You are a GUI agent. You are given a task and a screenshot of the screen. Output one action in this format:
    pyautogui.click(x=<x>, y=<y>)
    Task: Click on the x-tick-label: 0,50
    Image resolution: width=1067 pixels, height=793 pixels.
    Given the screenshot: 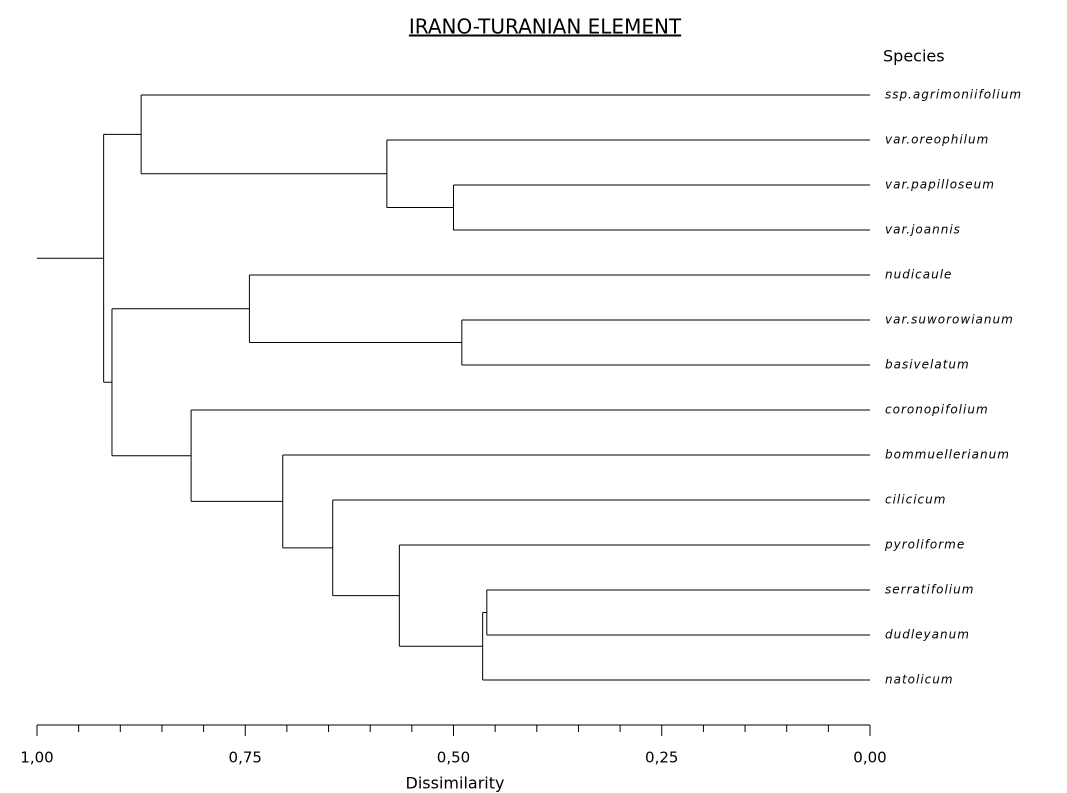 What is the action you would take?
    pyautogui.click(x=453, y=758)
    